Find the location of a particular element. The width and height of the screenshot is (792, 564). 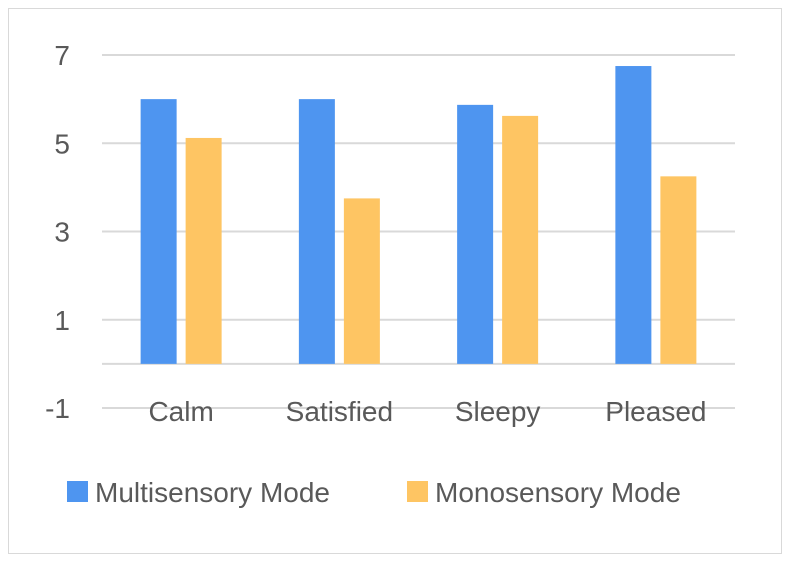

bar-pleased-monosensory is located at coordinates (678, 270).